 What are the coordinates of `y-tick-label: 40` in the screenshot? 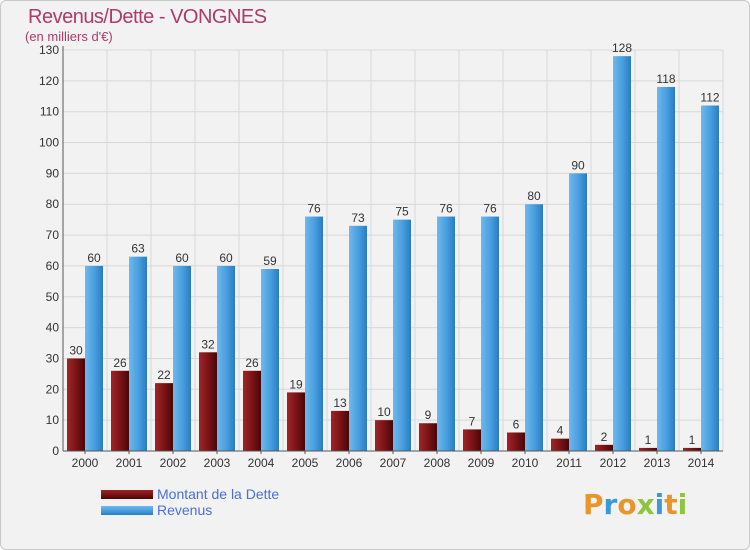 It's located at (53, 328).